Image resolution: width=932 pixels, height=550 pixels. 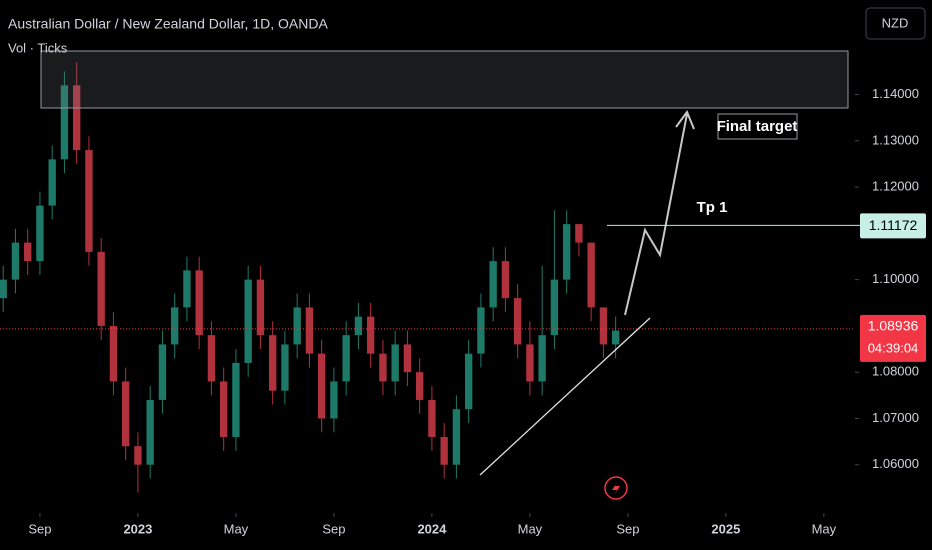 I want to click on last-price-label: 1.08936, so click(x=893, y=326).